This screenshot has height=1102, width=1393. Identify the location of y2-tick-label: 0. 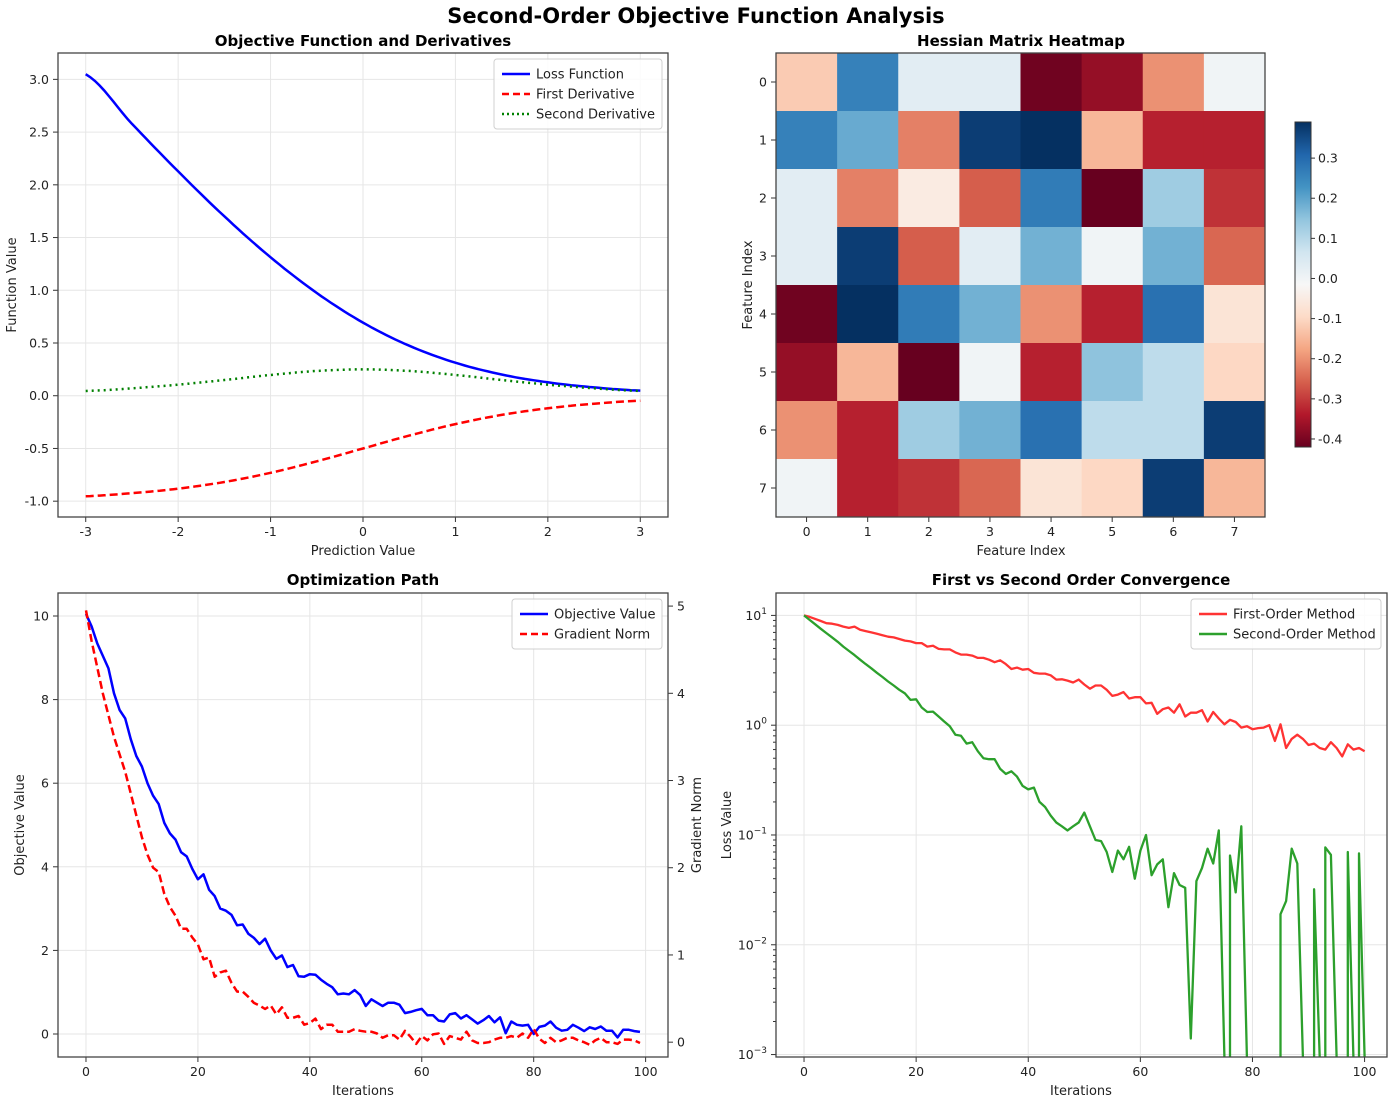
(681, 1042).